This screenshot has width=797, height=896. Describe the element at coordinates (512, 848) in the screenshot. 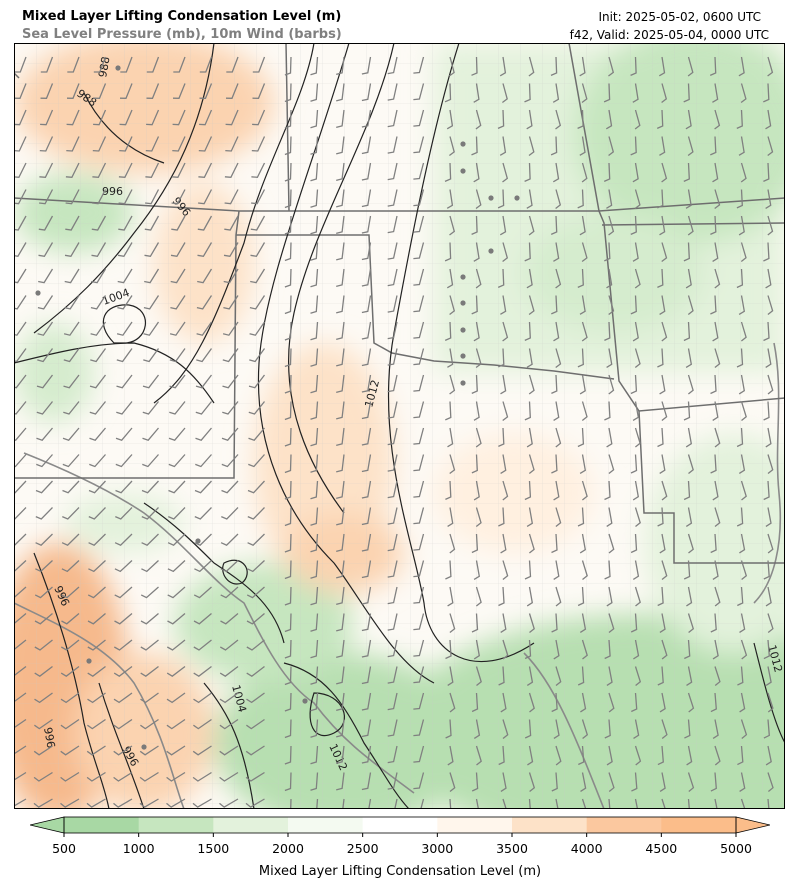

I see `colorbar-tick-label: 3500` at that location.